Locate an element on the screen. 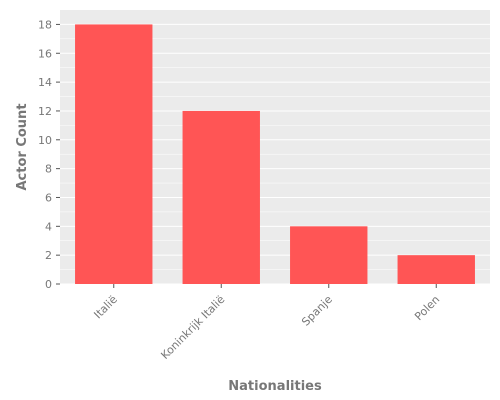 The height and width of the screenshot is (400, 500). y-tick-label: 2 is located at coordinates (48, 255).